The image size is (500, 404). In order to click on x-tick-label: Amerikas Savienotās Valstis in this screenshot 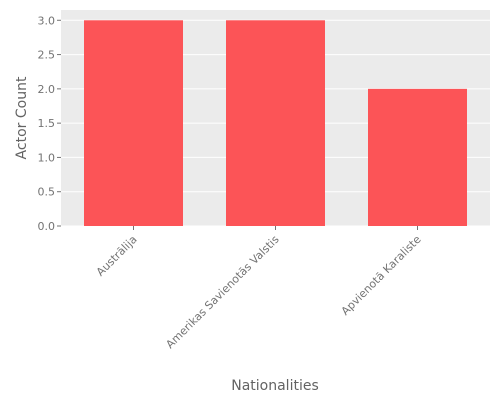, I will do `click(222, 292)`.